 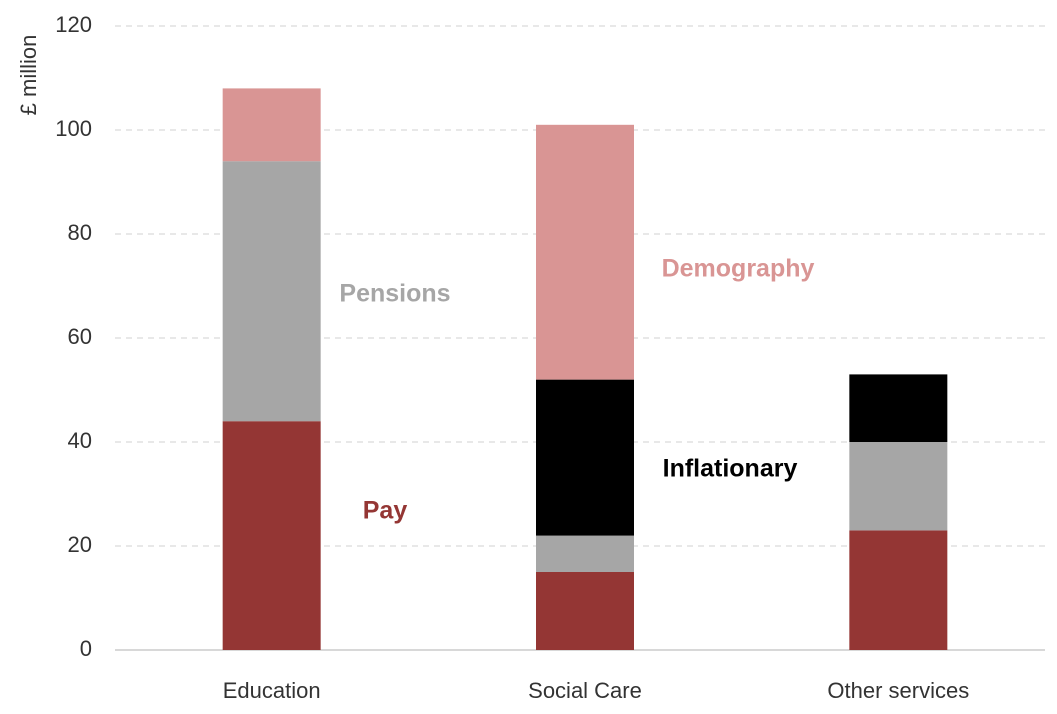 I want to click on x-tick-label: Social Care, so click(x=585, y=690).